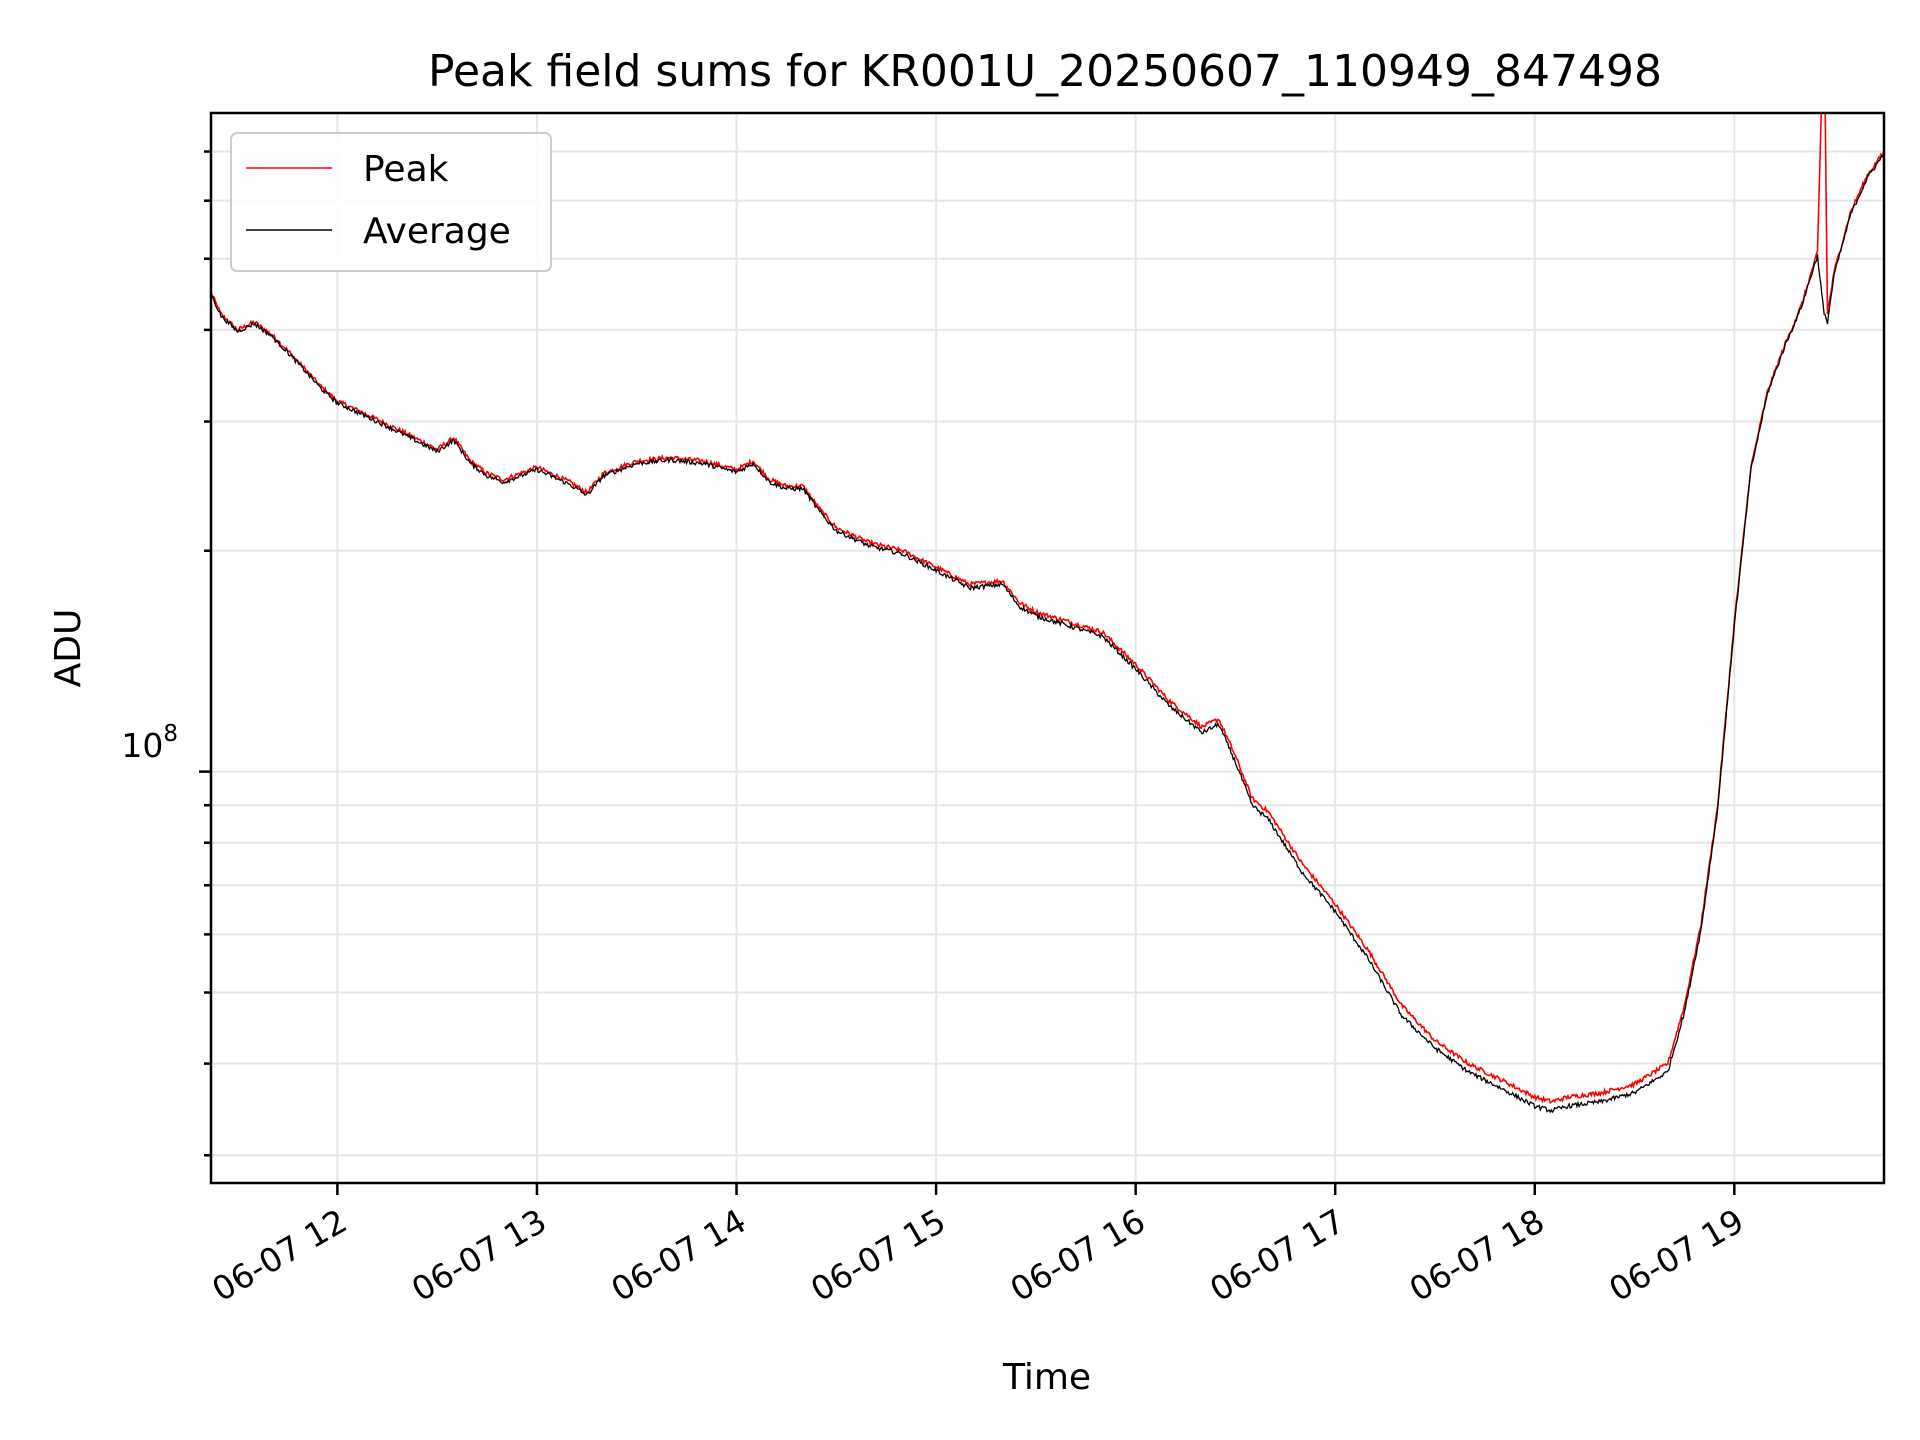 This screenshot has width=1920, height=1440. I want to click on legend-average-label: Average, so click(437, 231).